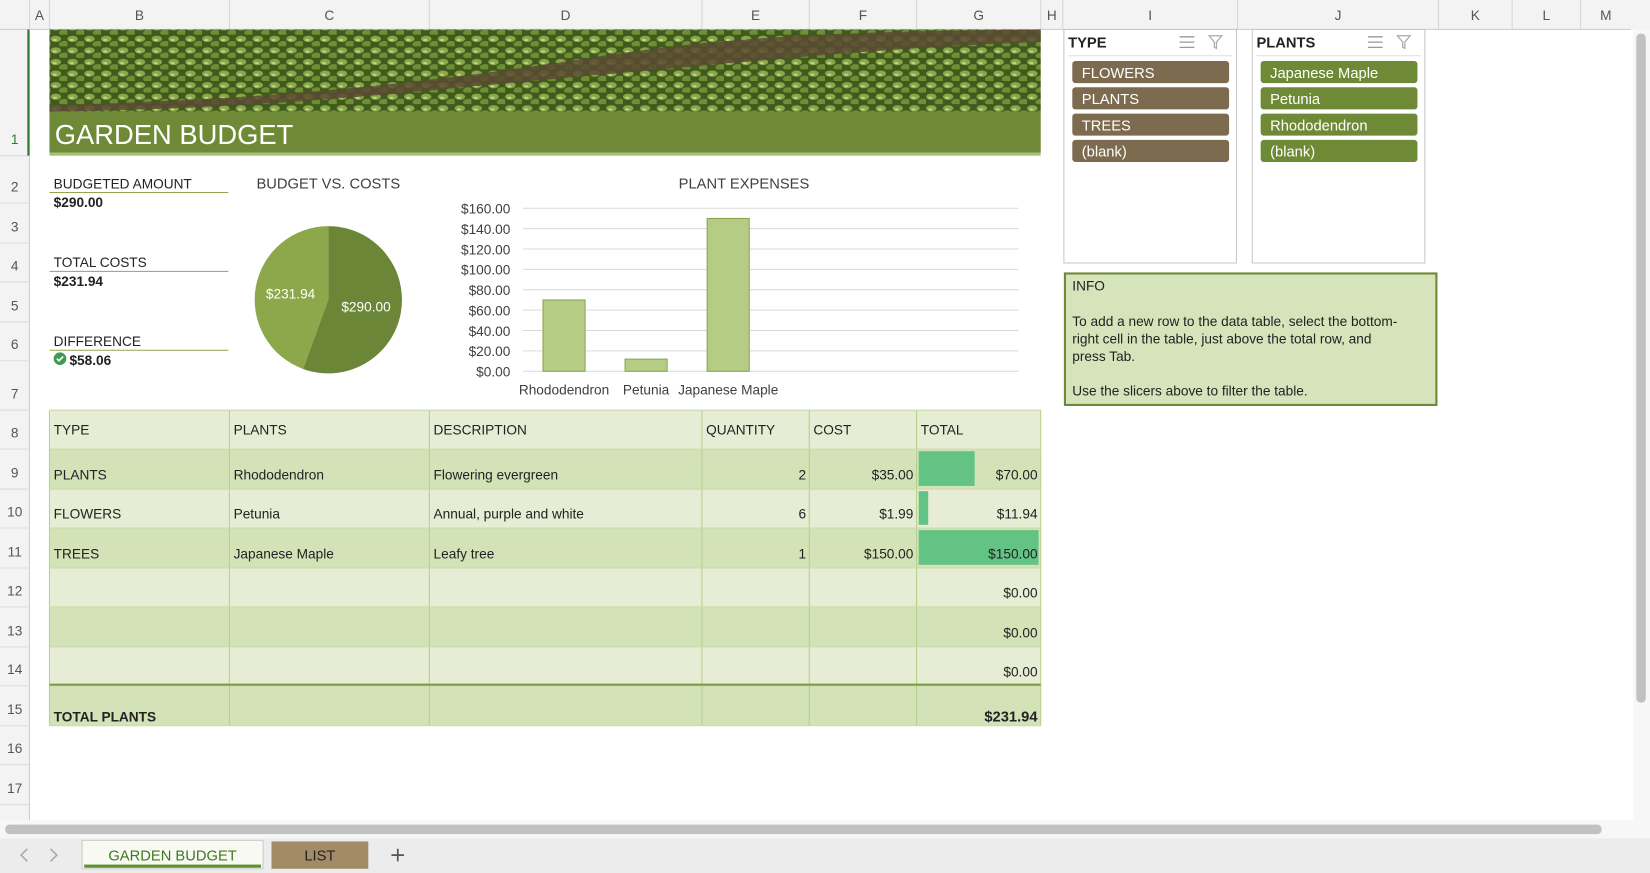 This screenshot has width=1650, height=873. What do you see at coordinates (90, 360) in the screenshot?
I see `summary-value: $58.06` at bounding box center [90, 360].